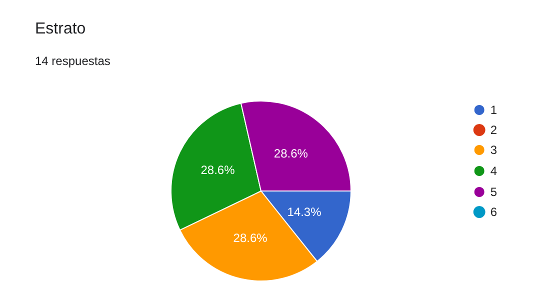  I want to click on text: 14 respuestas, so click(72, 61).